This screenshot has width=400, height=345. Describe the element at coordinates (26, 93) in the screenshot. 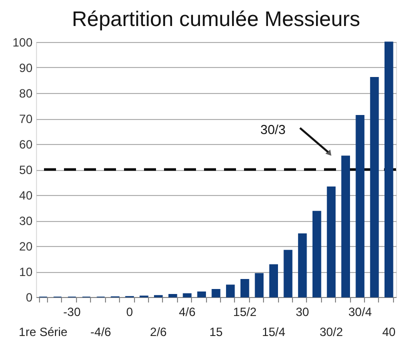

I see `y-tick-label: 80` at that location.